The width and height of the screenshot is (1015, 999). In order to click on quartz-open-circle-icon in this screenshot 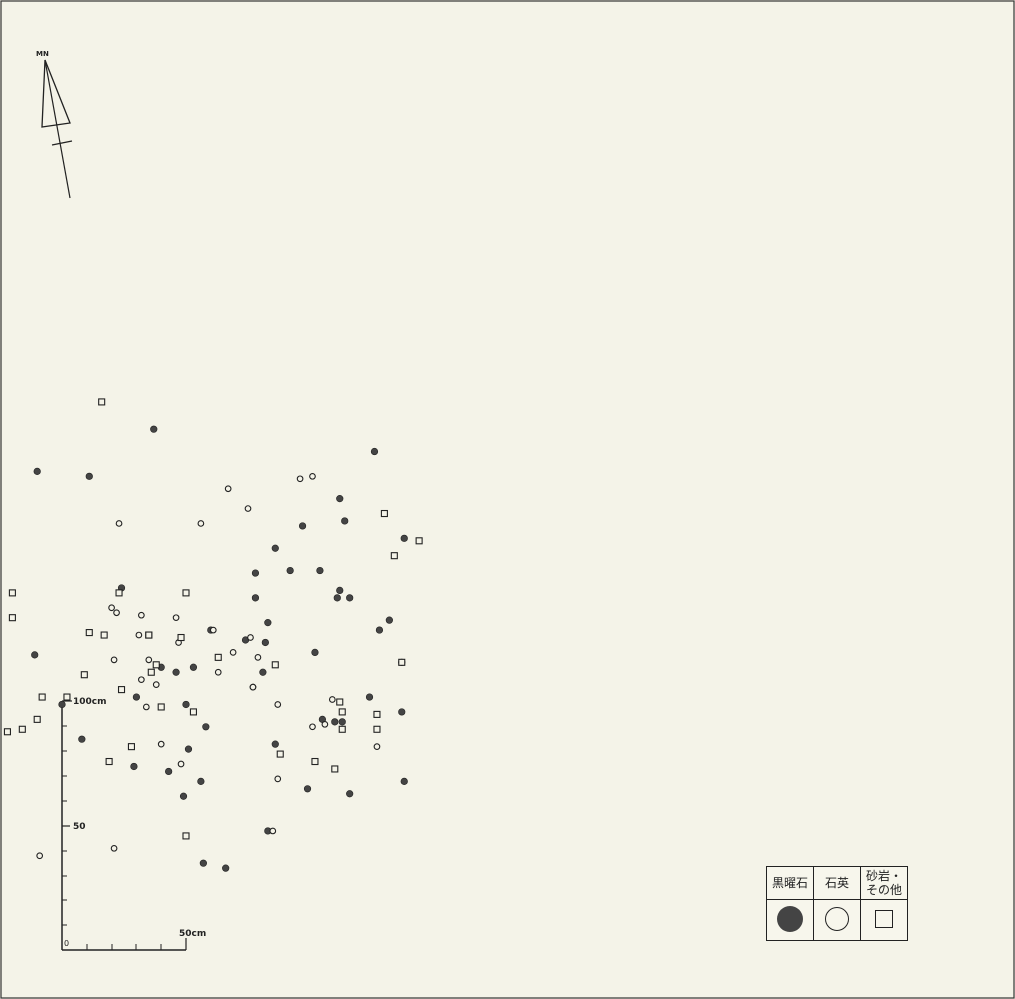, I will do `click(837, 918)`.